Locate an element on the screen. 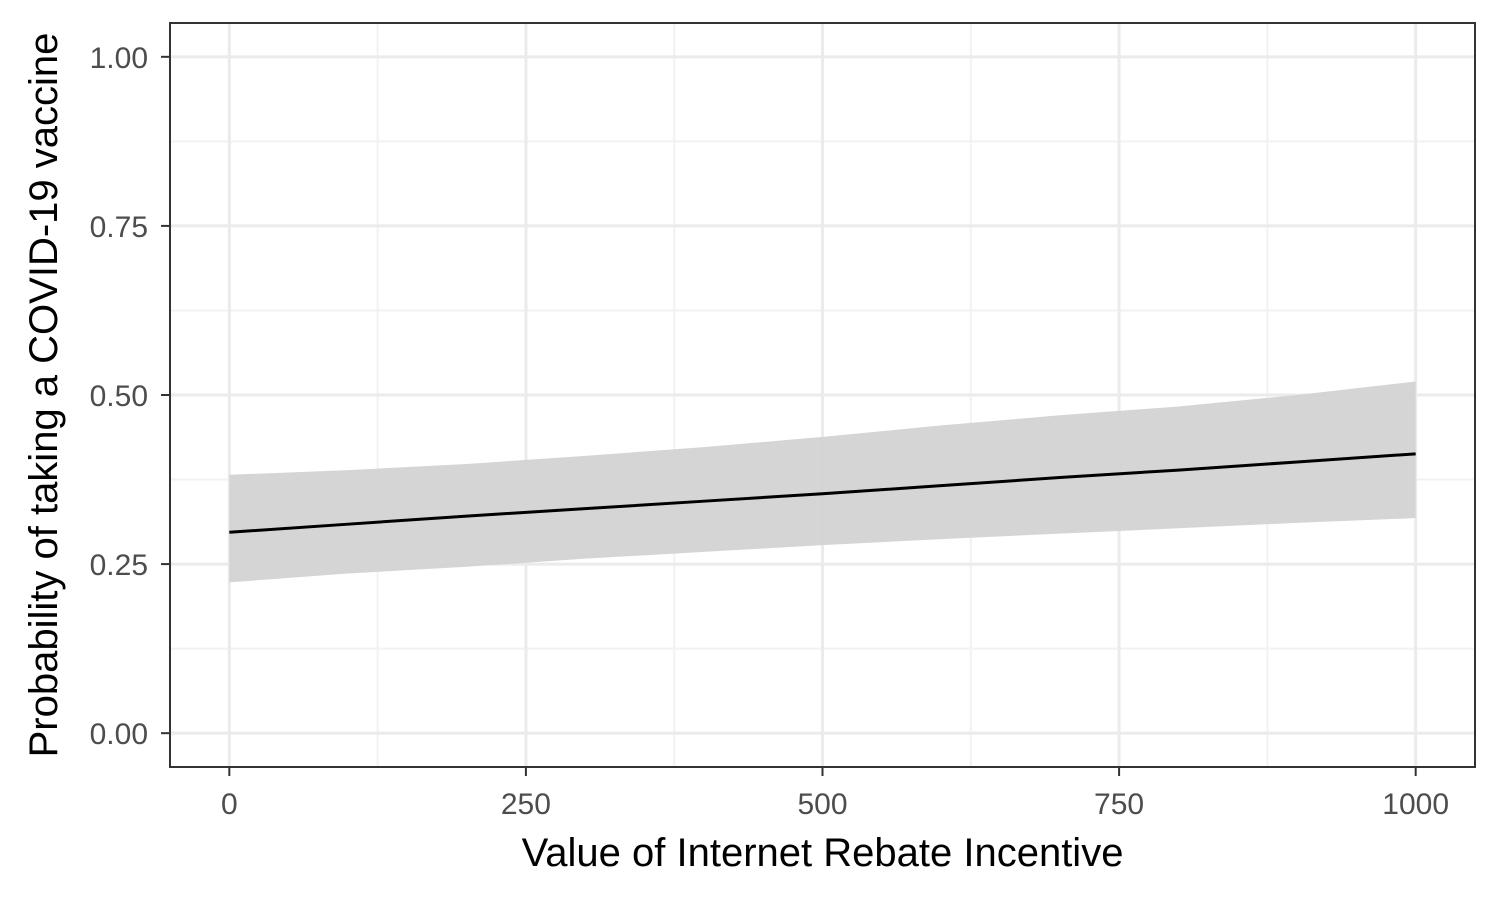 The width and height of the screenshot is (1500, 900). x-tick-label: 1000 is located at coordinates (1415, 804).